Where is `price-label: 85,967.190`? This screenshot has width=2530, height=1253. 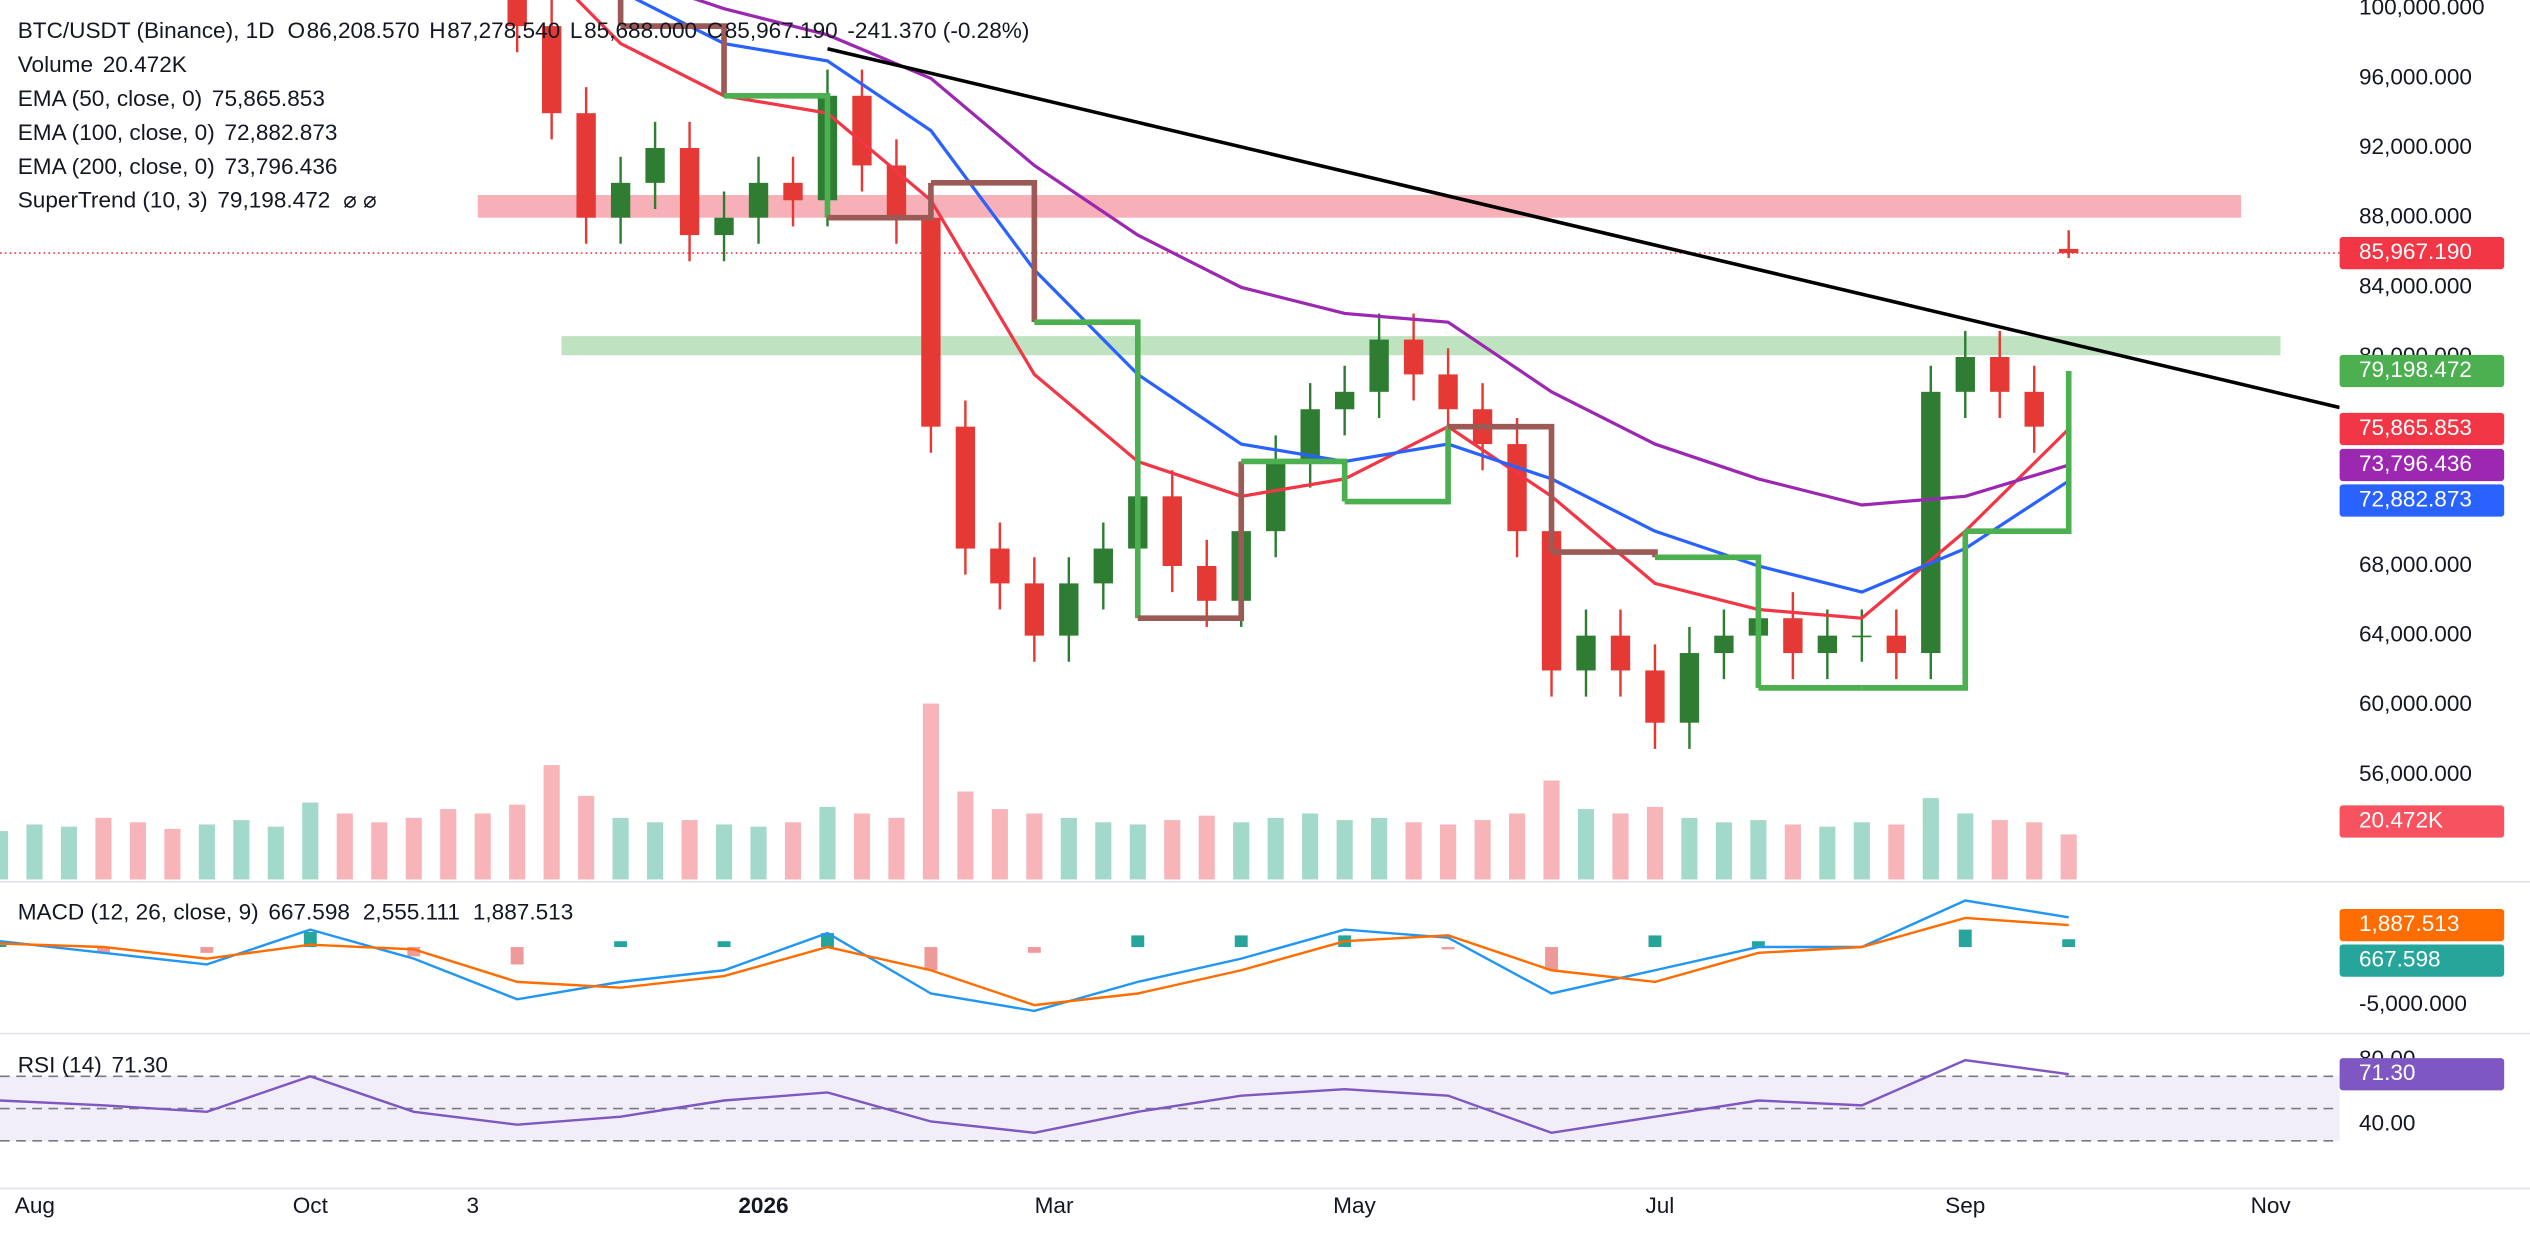 price-label: 85,967.190 is located at coordinates (2415, 251).